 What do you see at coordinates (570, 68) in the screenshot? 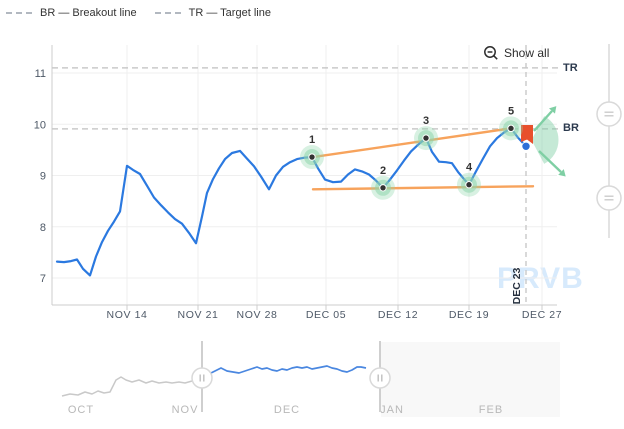
I see `target-line-label: TR` at bounding box center [570, 68].